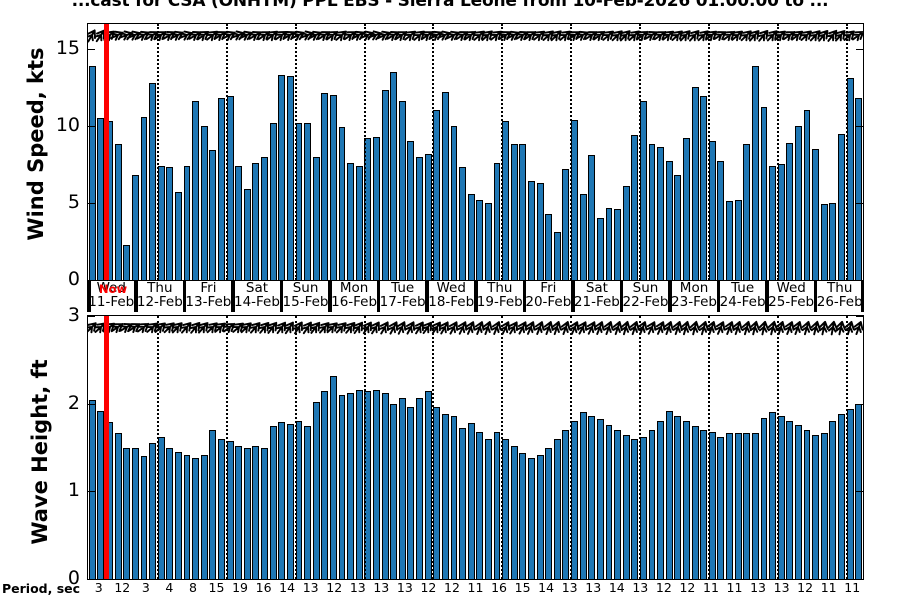 The image size is (900, 600). I want to click on date-axis-weekday: Thu, so click(500, 288).